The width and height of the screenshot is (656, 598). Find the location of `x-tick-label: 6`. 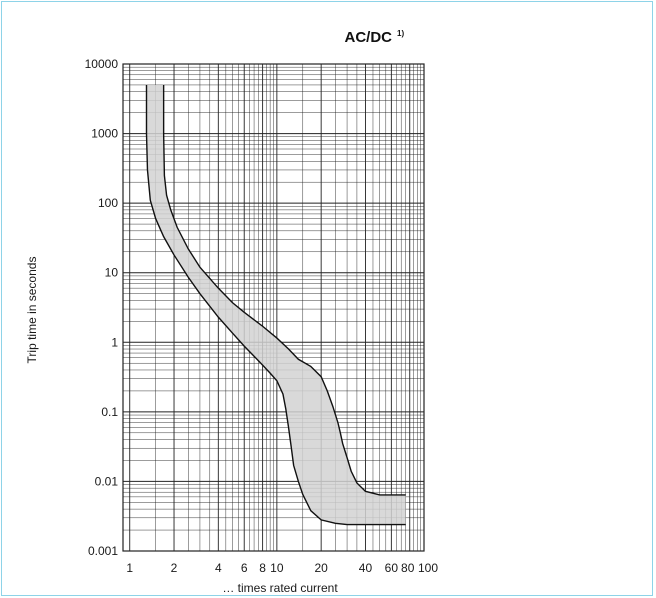

x-tick-label: 6 is located at coordinates (244, 568).